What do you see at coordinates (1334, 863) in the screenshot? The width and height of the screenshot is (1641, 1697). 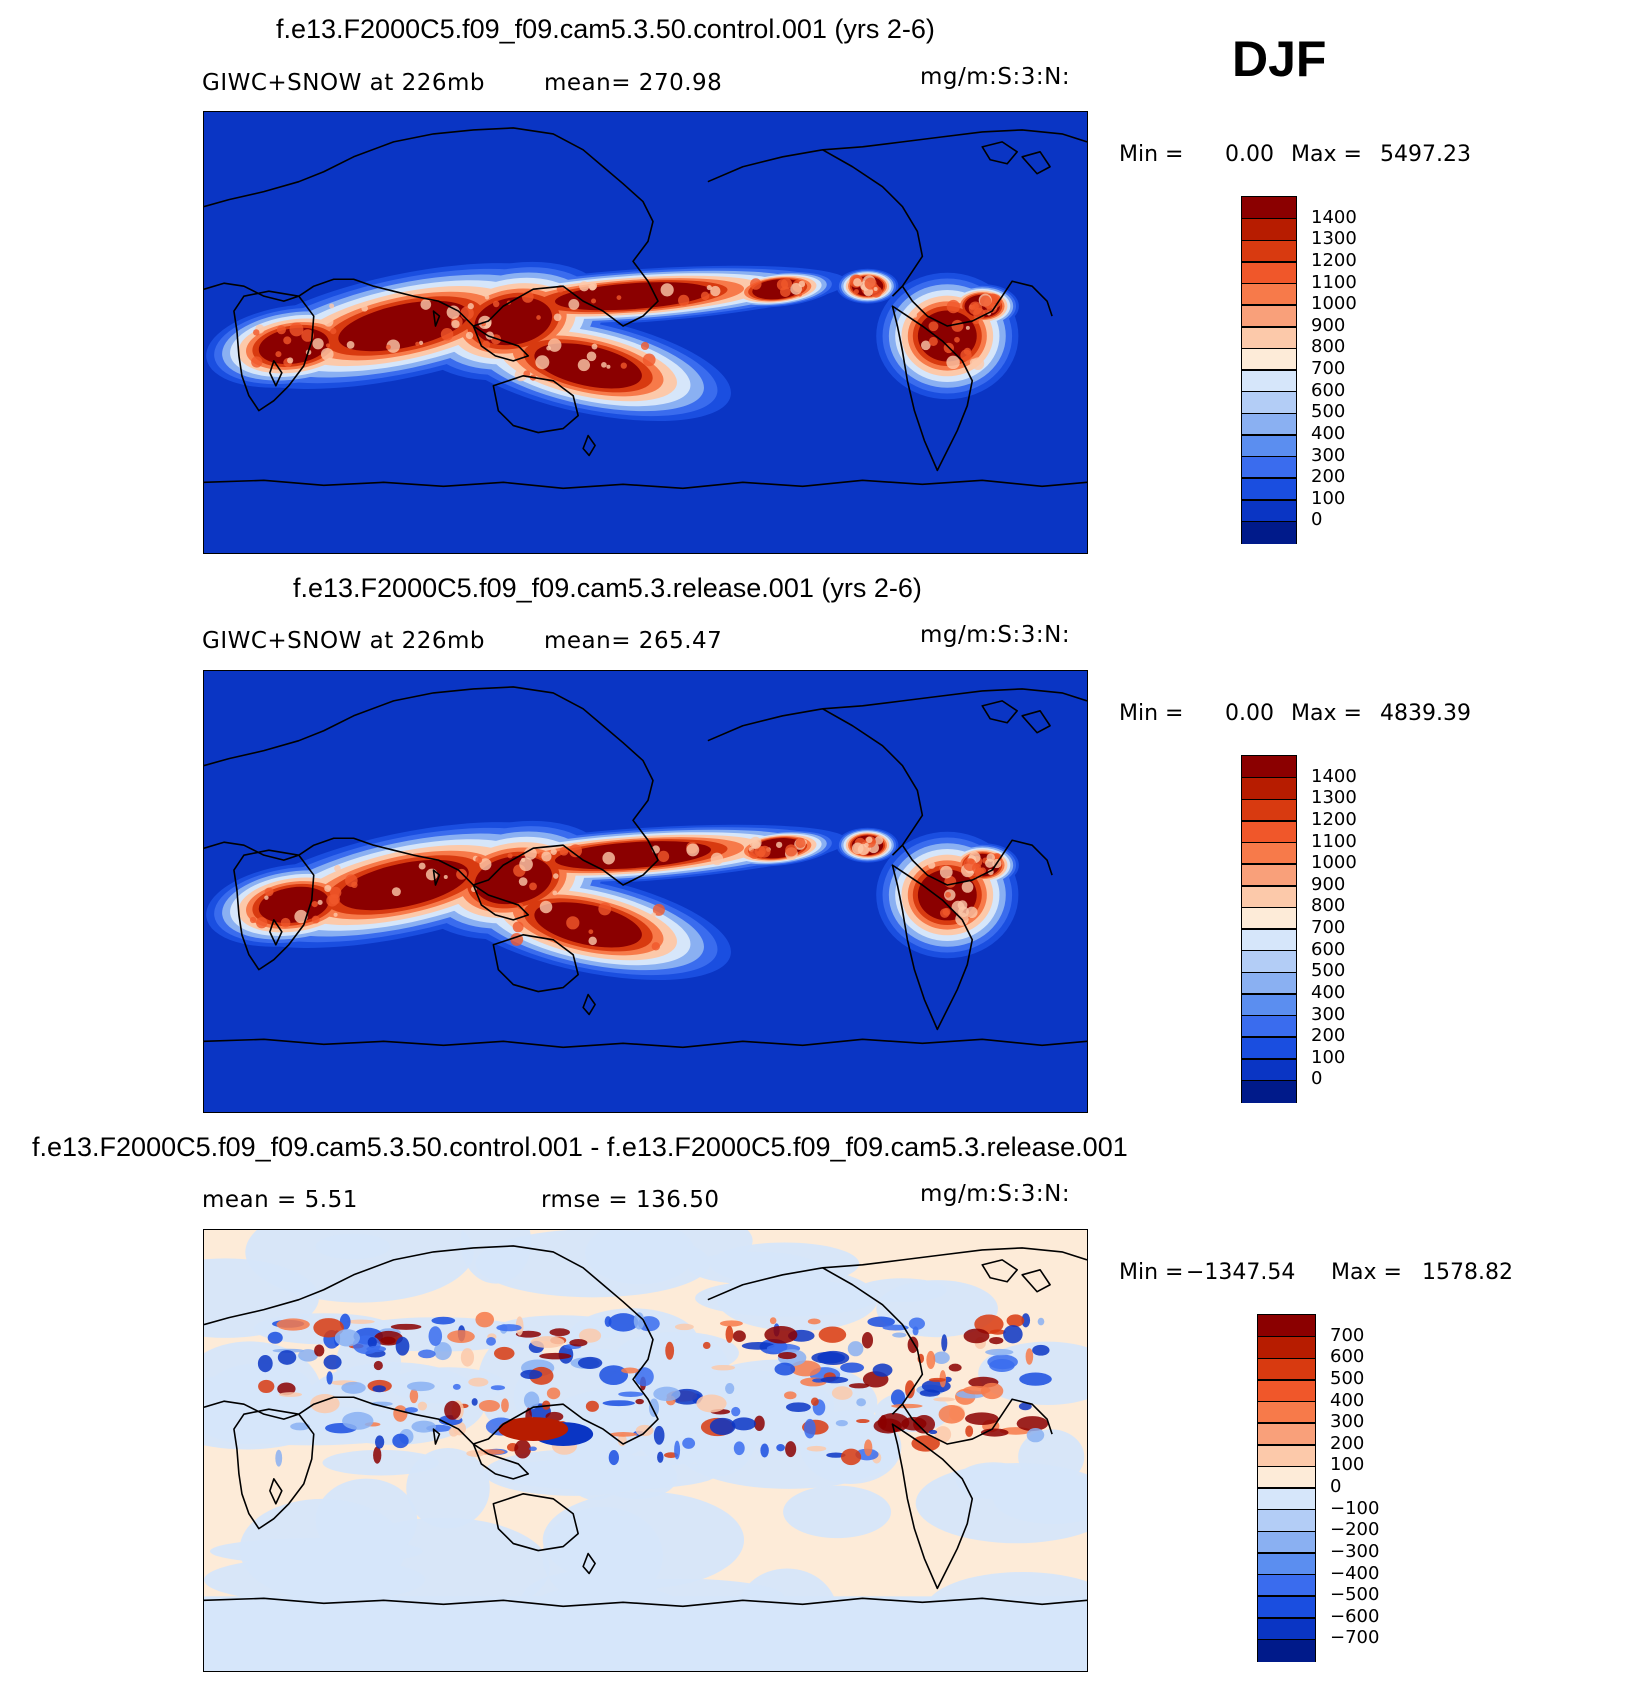 I see `colorbar-tick-label: 1000` at bounding box center [1334, 863].